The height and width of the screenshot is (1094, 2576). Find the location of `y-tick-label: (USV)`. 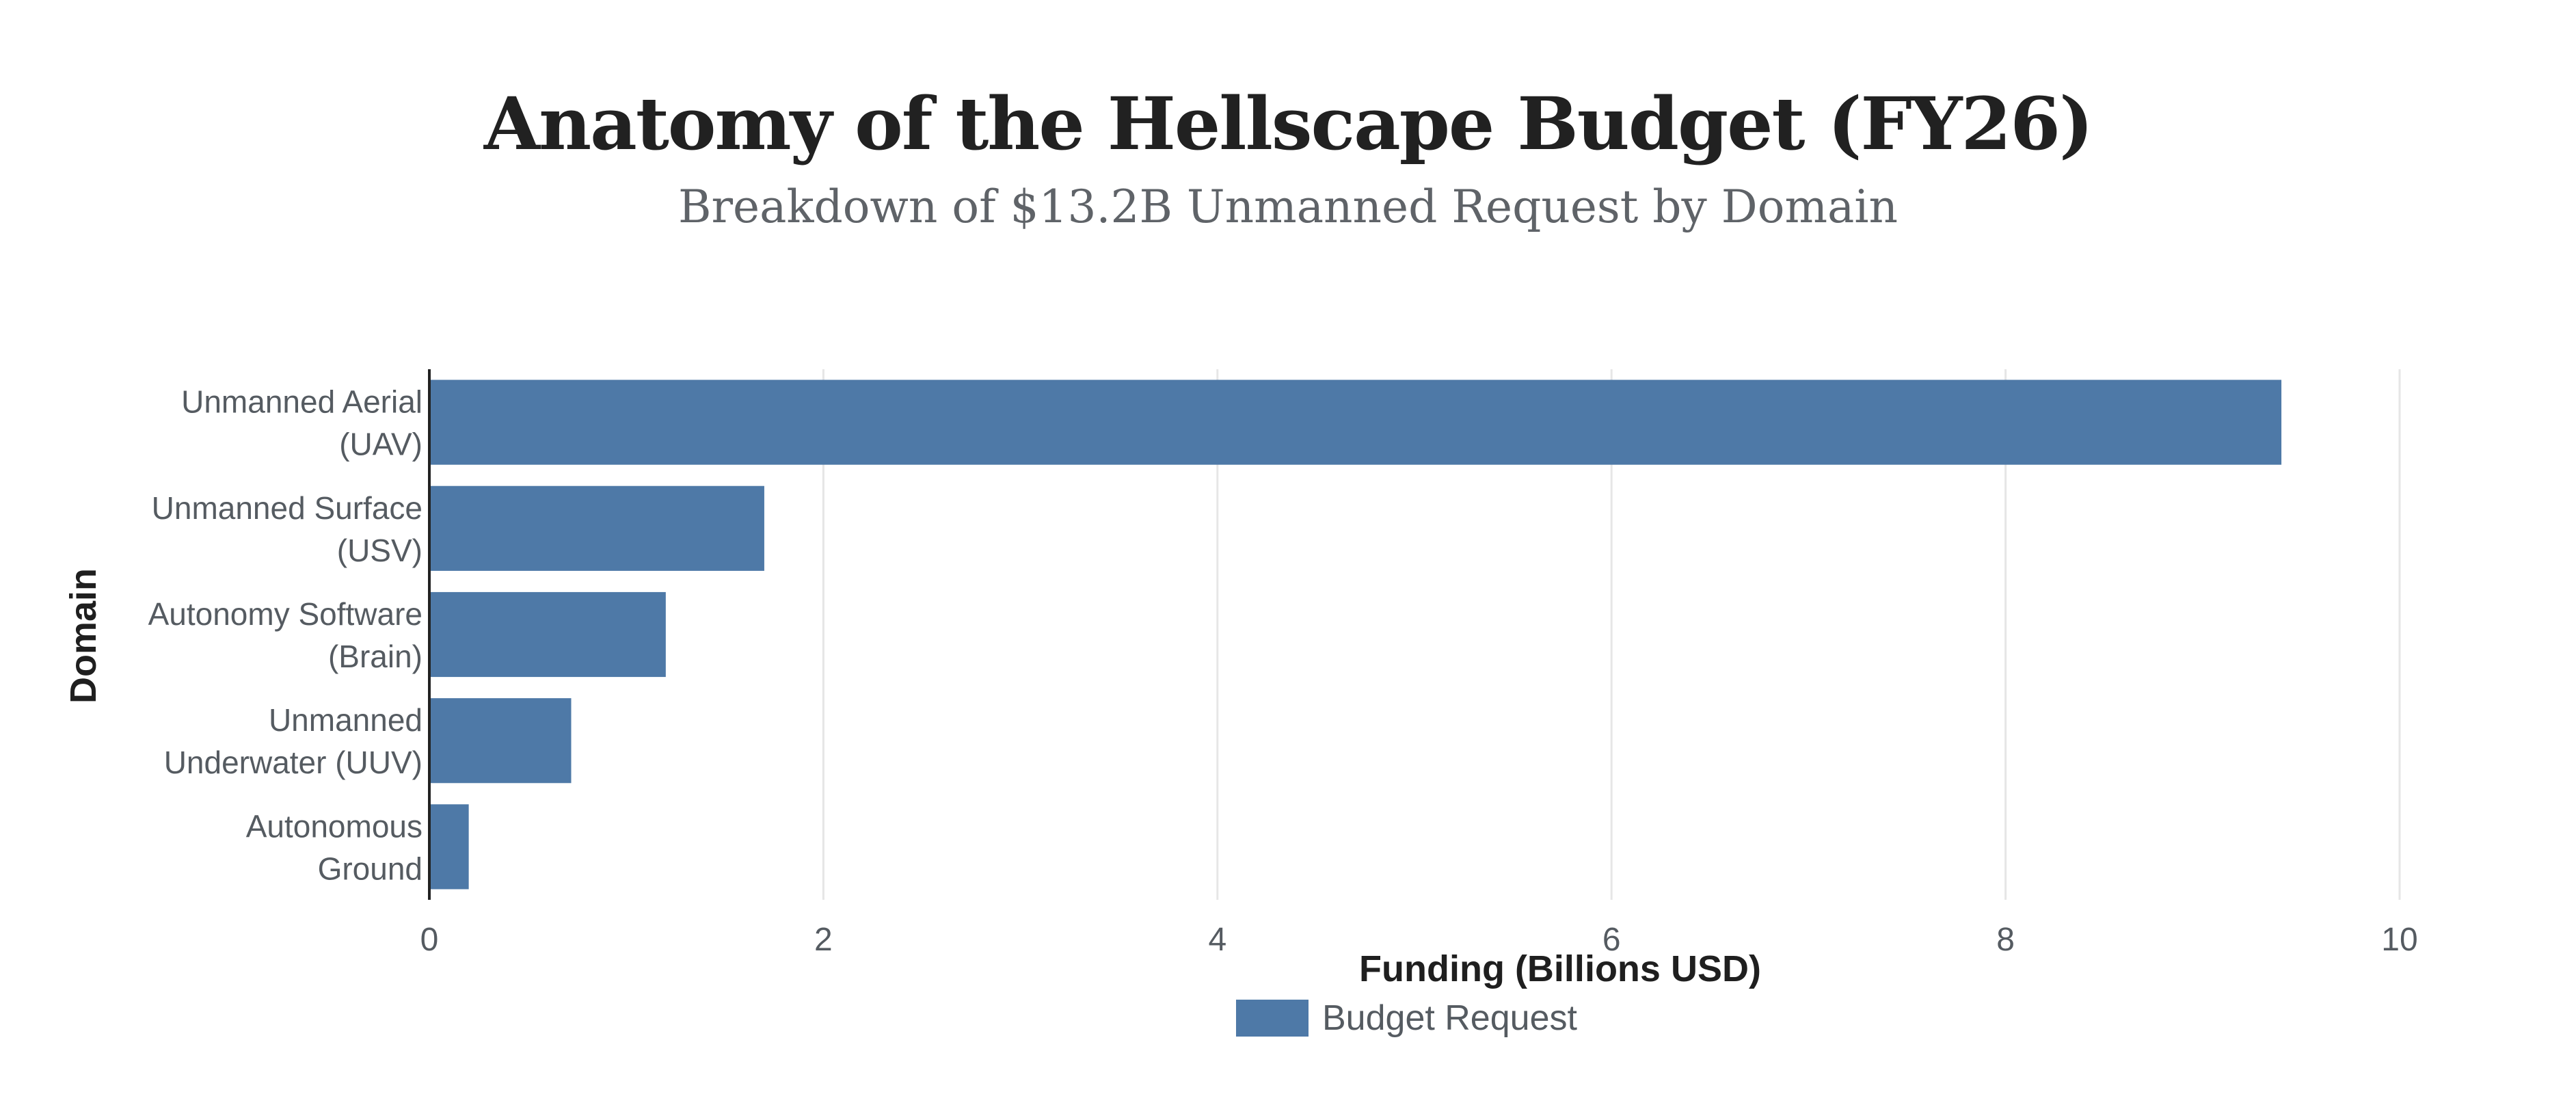

y-tick-label: (USV) is located at coordinates (379, 550).